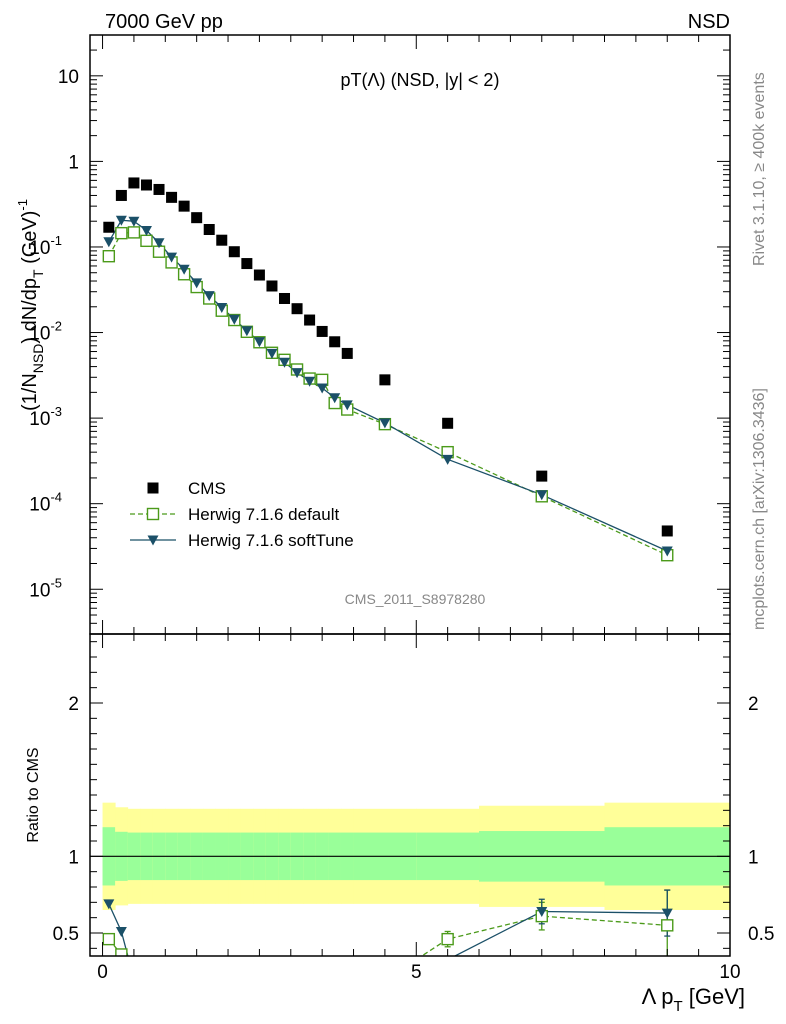 This screenshot has height=1024, width=786. What do you see at coordinates (153, 488) in the screenshot?
I see `legend-marker-cms` at bounding box center [153, 488].